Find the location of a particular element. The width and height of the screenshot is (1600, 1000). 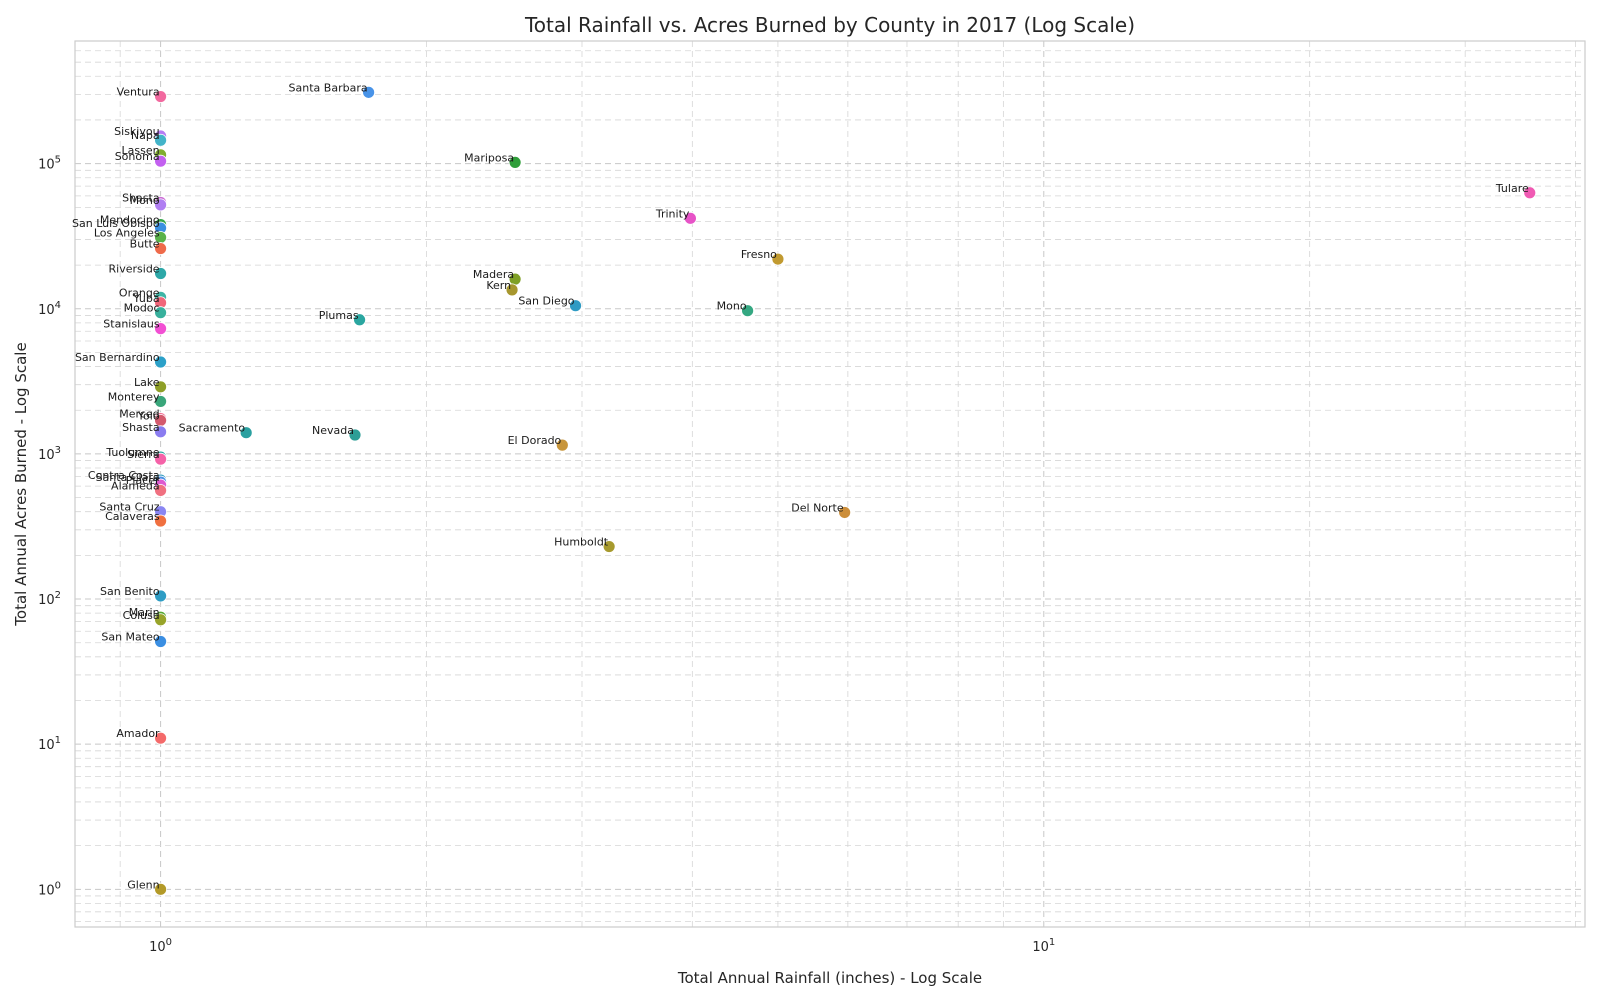

point-label: Santa Barbara is located at coordinates (328, 87).